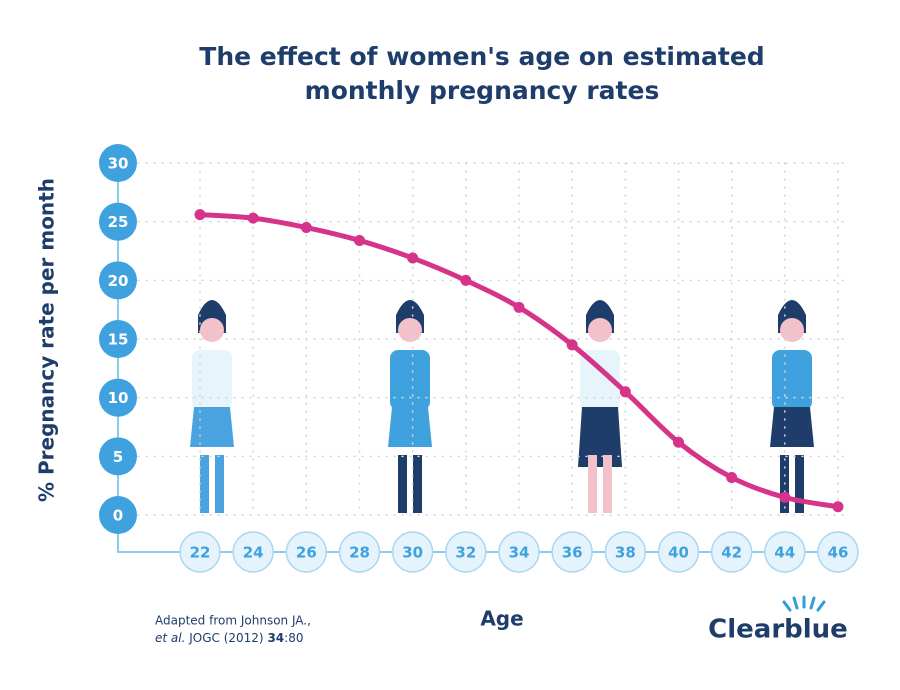 The height and width of the screenshot is (690, 900). I want to click on brand-name: Clearblue, so click(778, 630).